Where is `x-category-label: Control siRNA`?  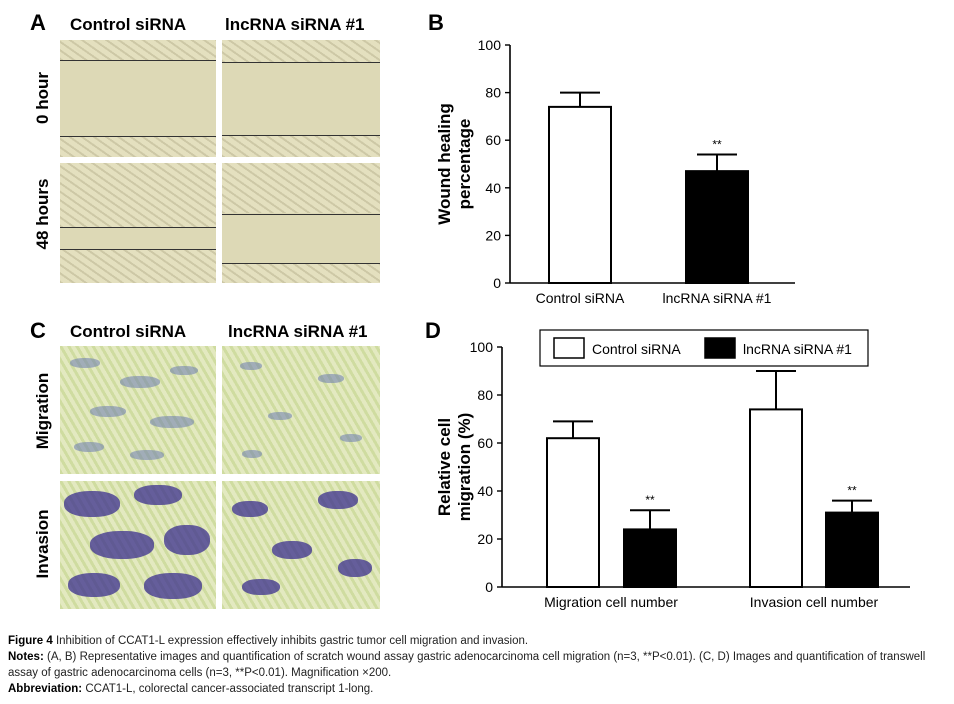
x-category-label: Control siRNA is located at coordinates (580, 298).